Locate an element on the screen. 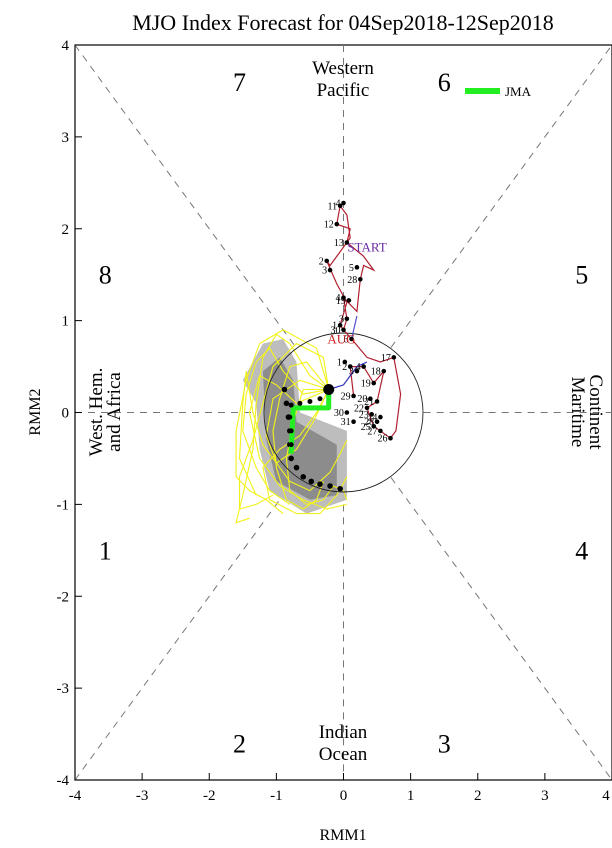 Image resolution: width=612 pixels, height=848 pixels. observed-point-label: 19 is located at coordinates (341, 301).